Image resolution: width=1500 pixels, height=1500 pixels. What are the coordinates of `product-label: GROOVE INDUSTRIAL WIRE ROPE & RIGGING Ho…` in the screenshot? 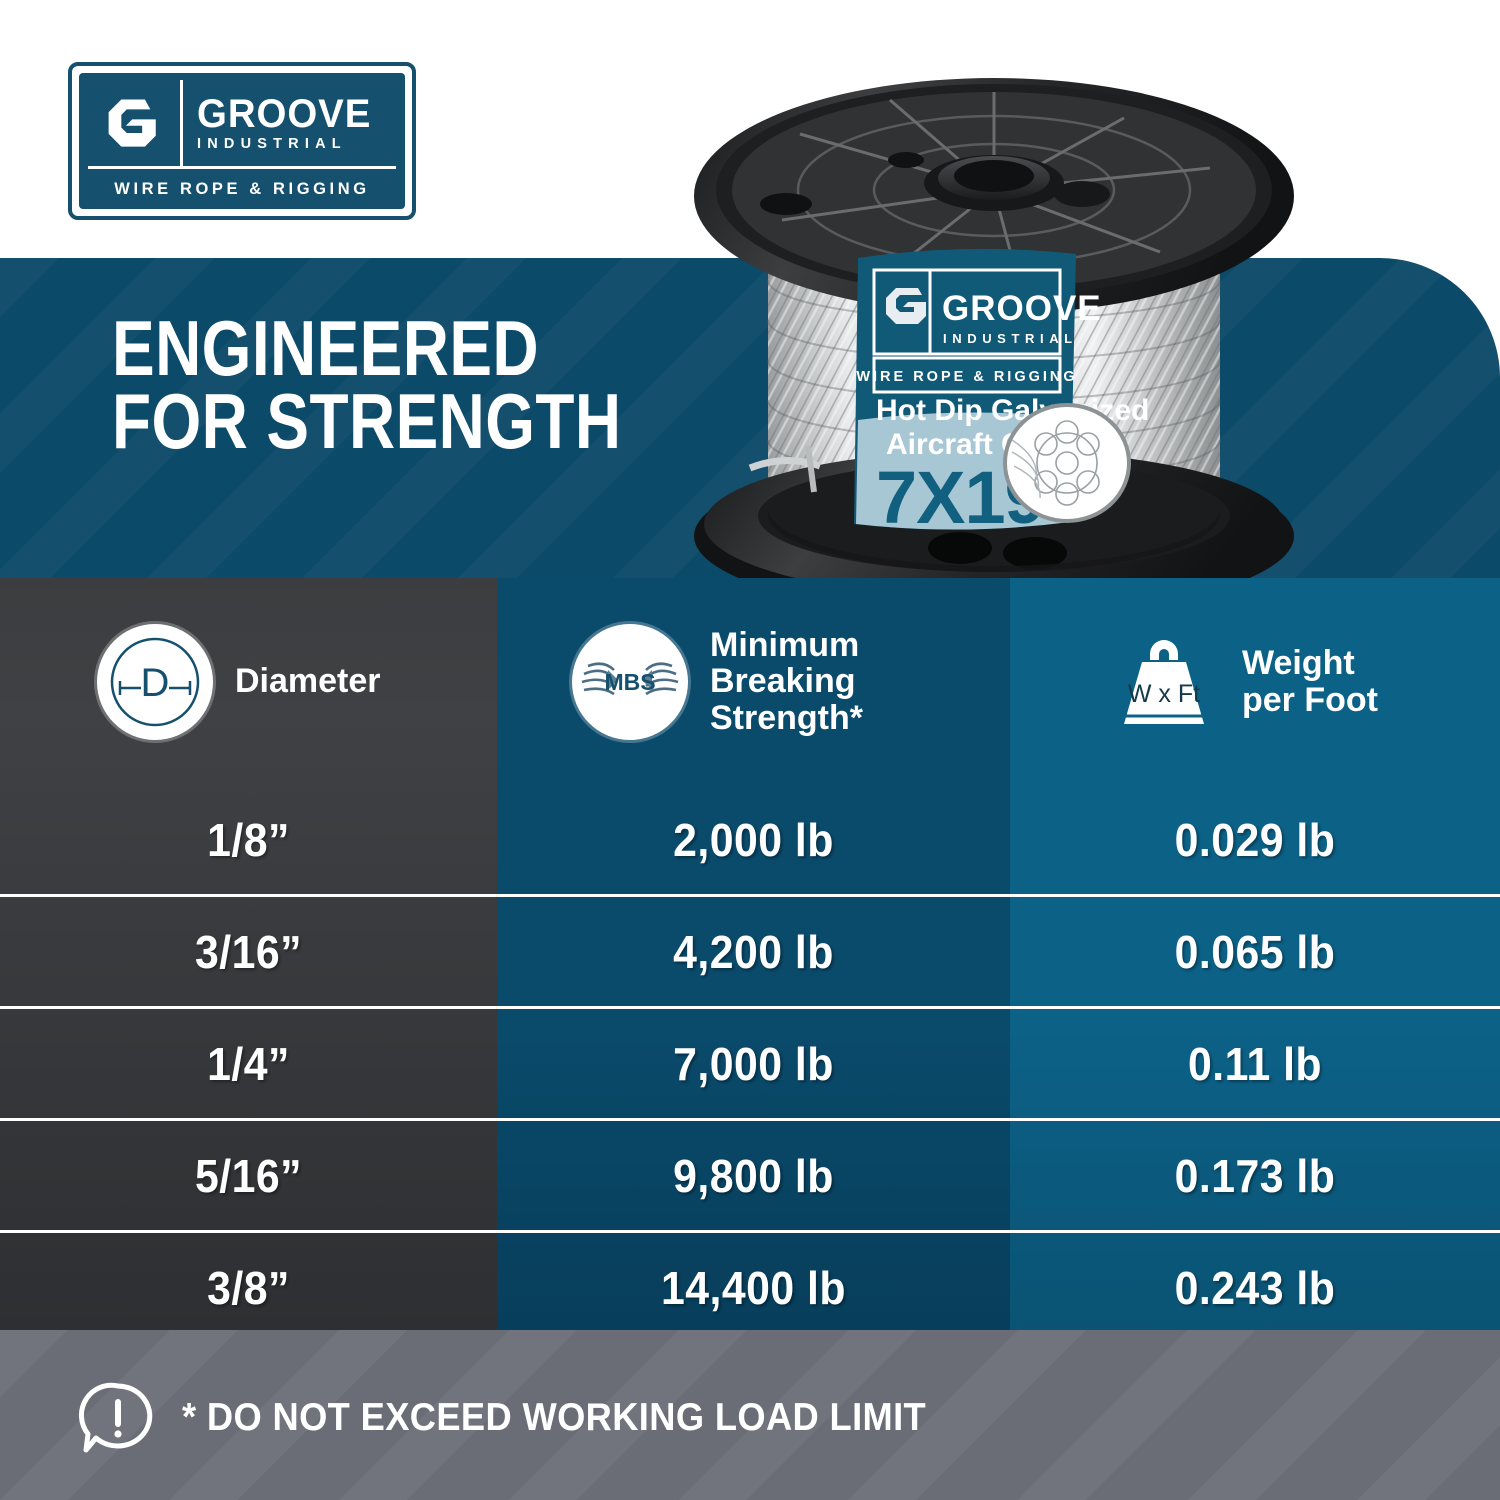 It's located at (1001, 393).